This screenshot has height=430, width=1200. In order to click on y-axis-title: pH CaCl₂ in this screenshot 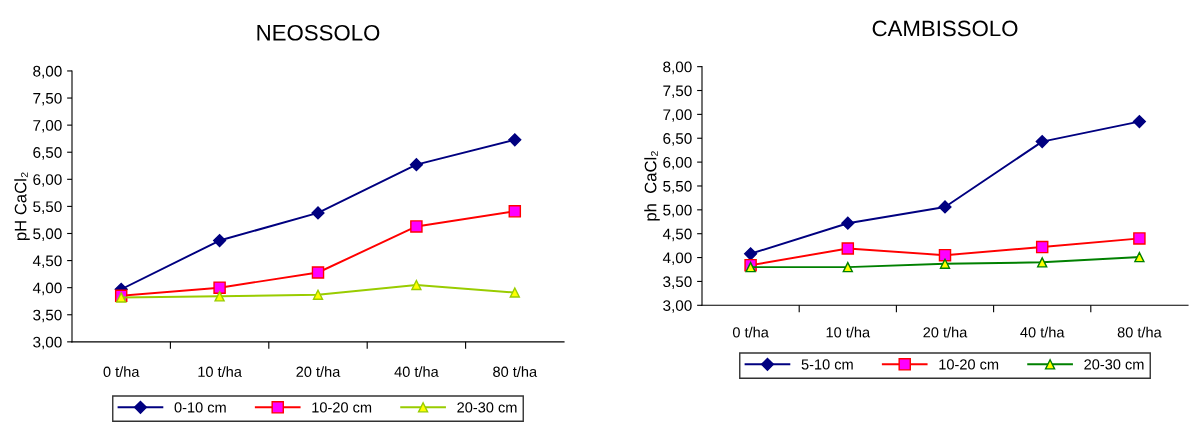, I will do `click(22, 206)`.